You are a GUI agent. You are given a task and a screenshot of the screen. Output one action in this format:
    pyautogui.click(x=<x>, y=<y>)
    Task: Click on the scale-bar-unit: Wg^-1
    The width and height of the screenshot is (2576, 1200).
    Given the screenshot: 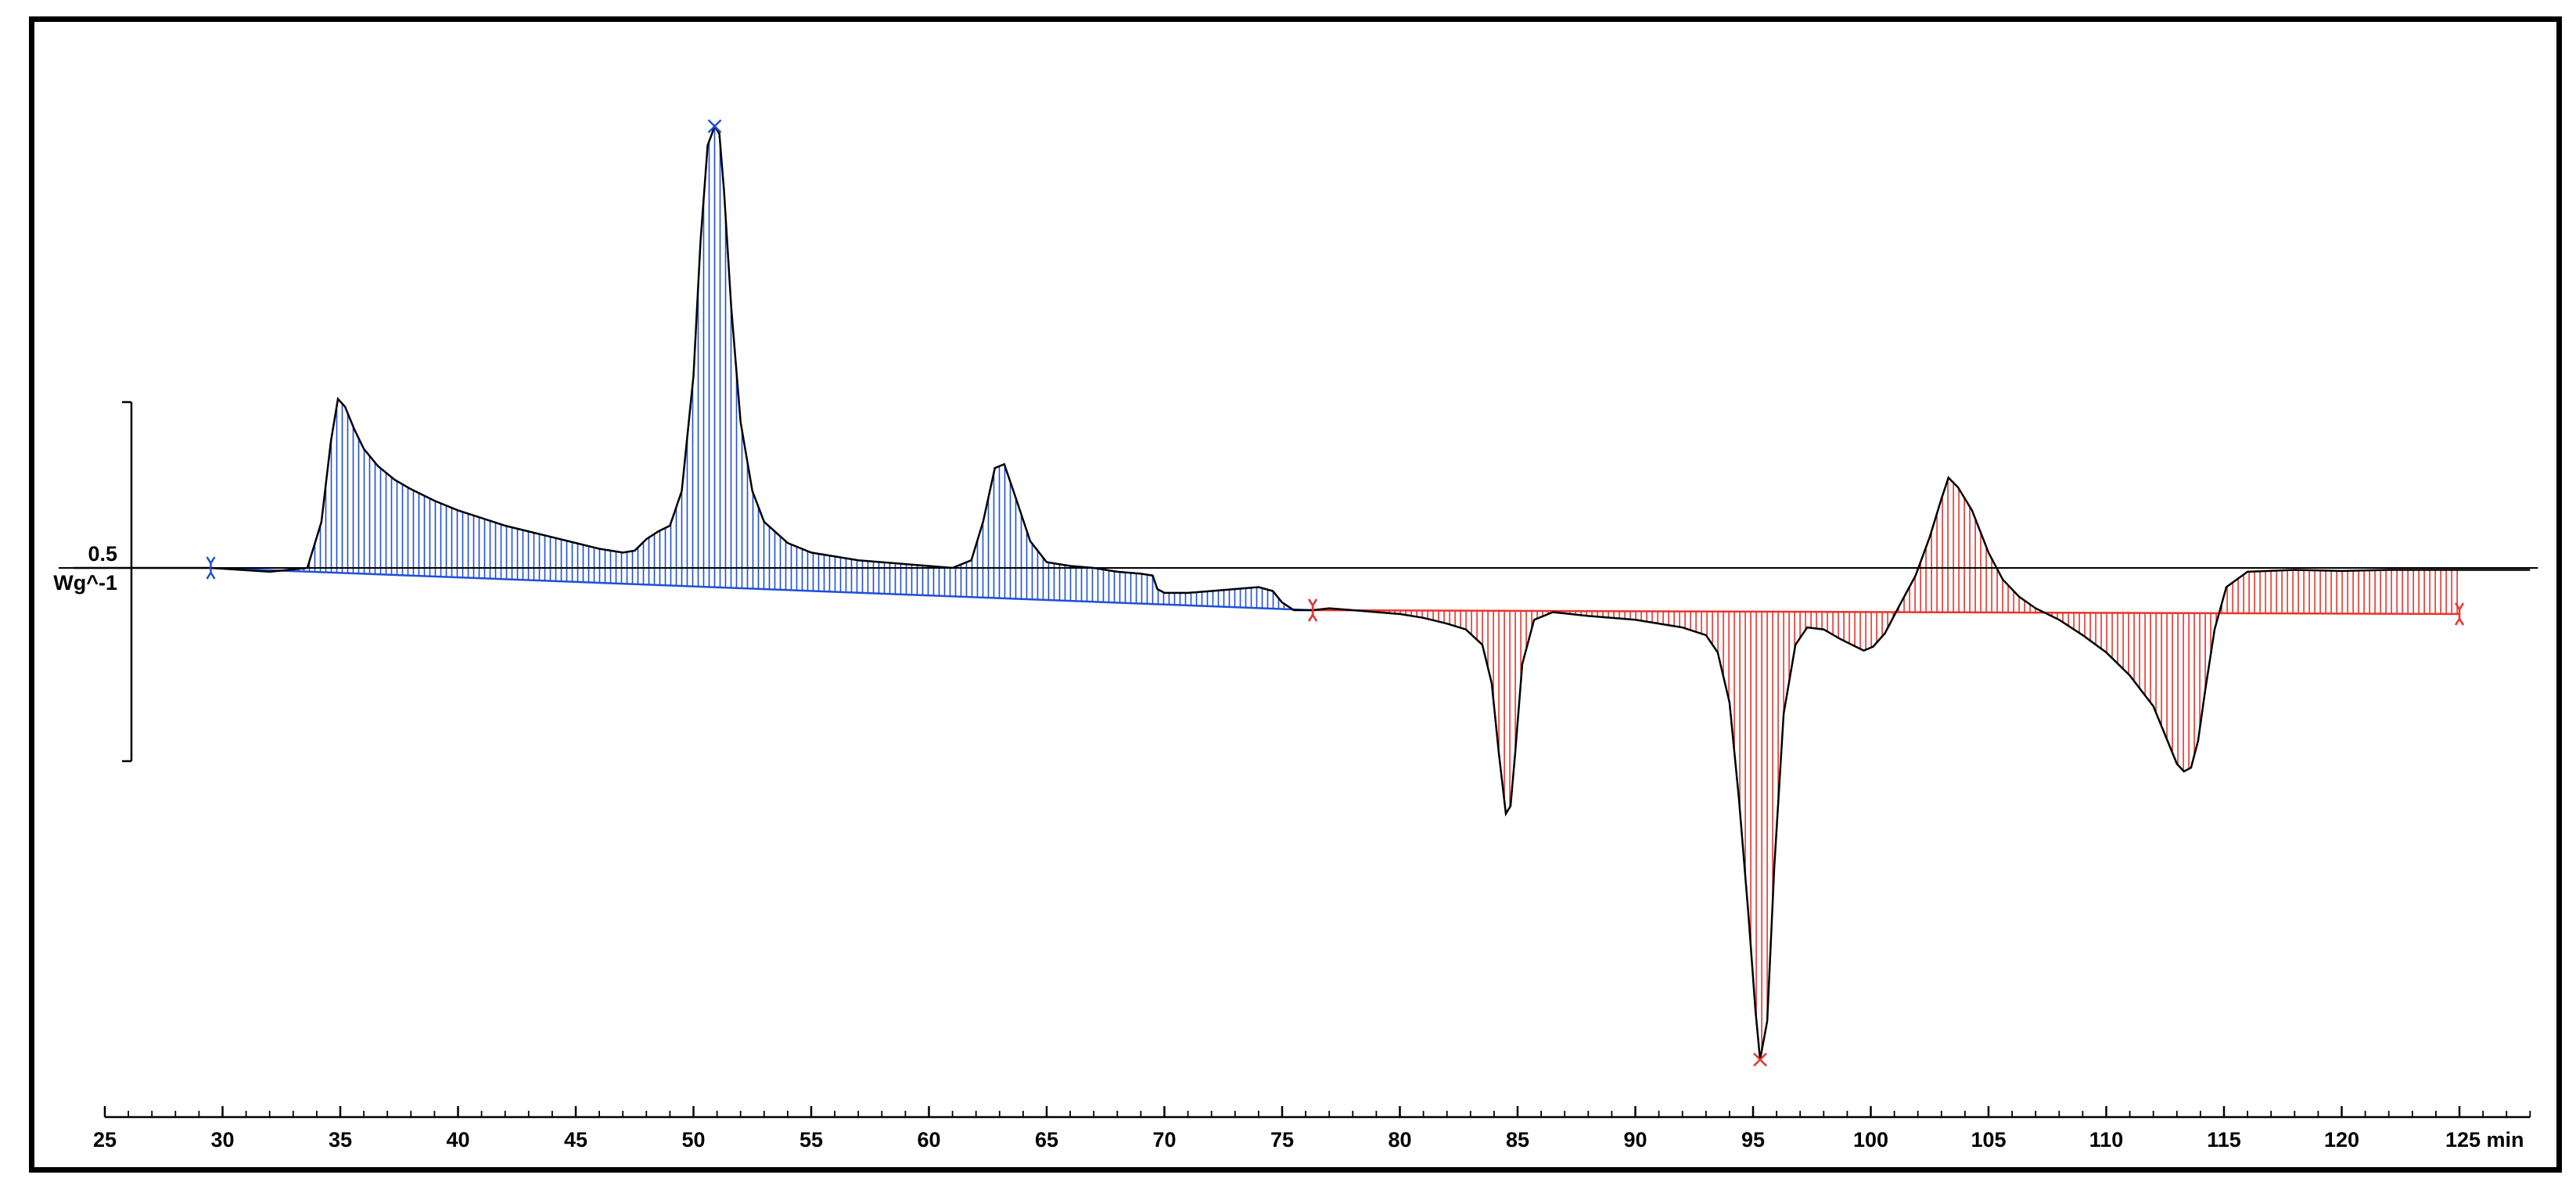 What is the action you would take?
    pyautogui.click(x=85, y=583)
    